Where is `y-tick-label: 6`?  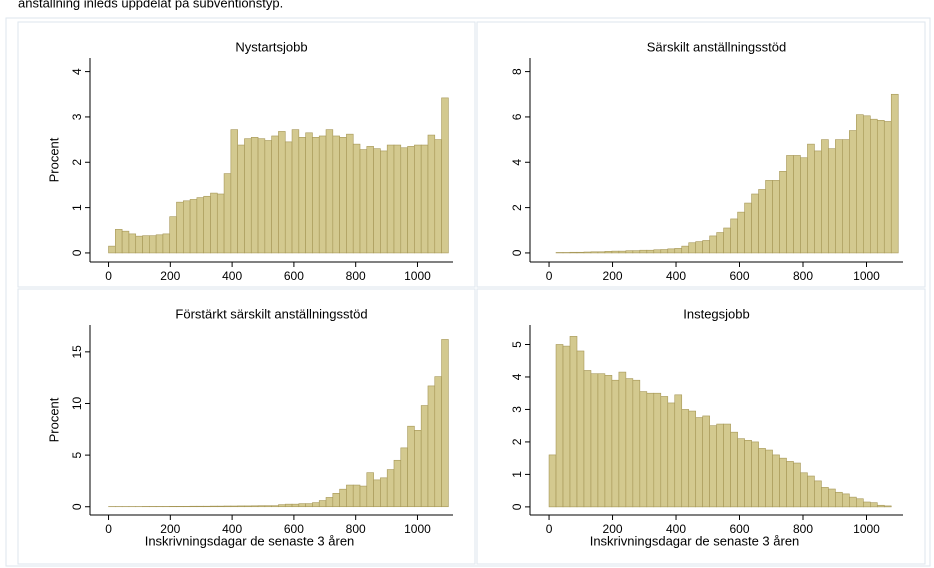 y-tick-label: 6 is located at coordinates (517, 116).